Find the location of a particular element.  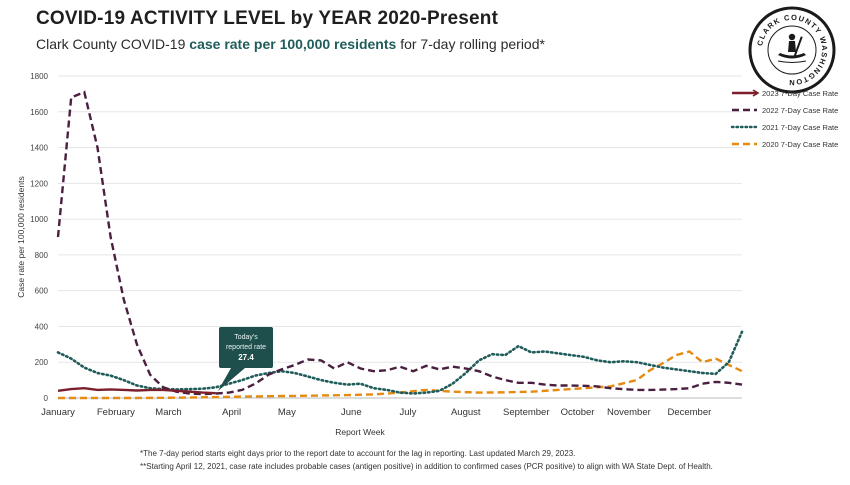

subtitle-highlight: case rate per 100,000 residents is located at coordinates (293, 44).